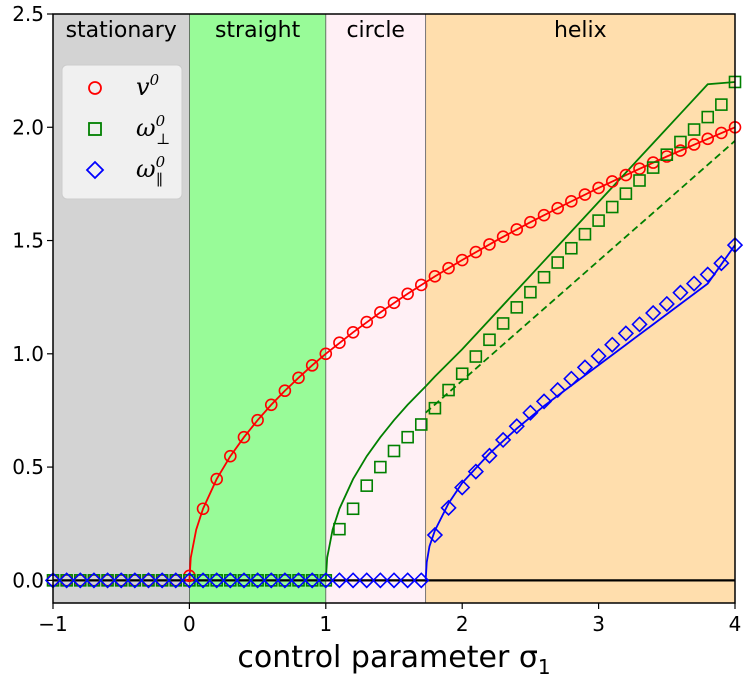 The width and height of the screenshot is (747, 679). Describe the element at coordinates (95, 88) in the screenshot. I see `legend-marker-v0` at that location.